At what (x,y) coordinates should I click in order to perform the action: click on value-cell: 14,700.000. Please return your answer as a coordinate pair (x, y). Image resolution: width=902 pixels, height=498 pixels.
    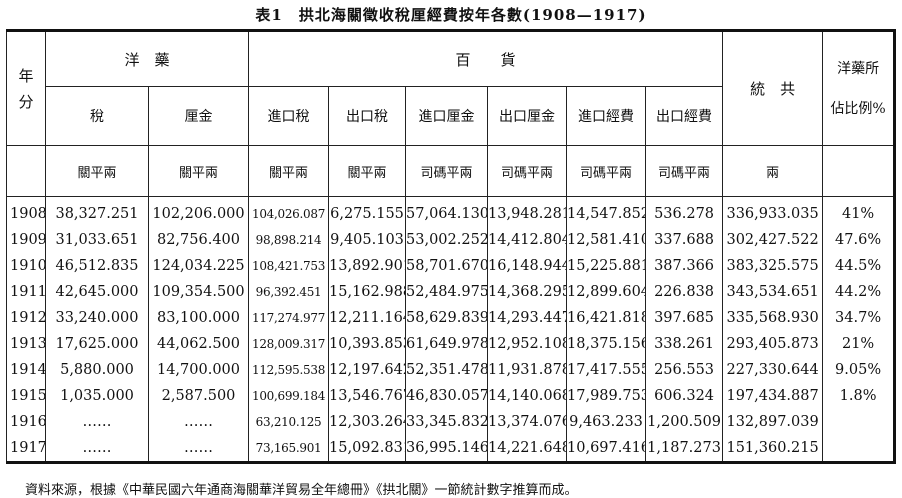
    Looking at the image, I should click on (198, 370).